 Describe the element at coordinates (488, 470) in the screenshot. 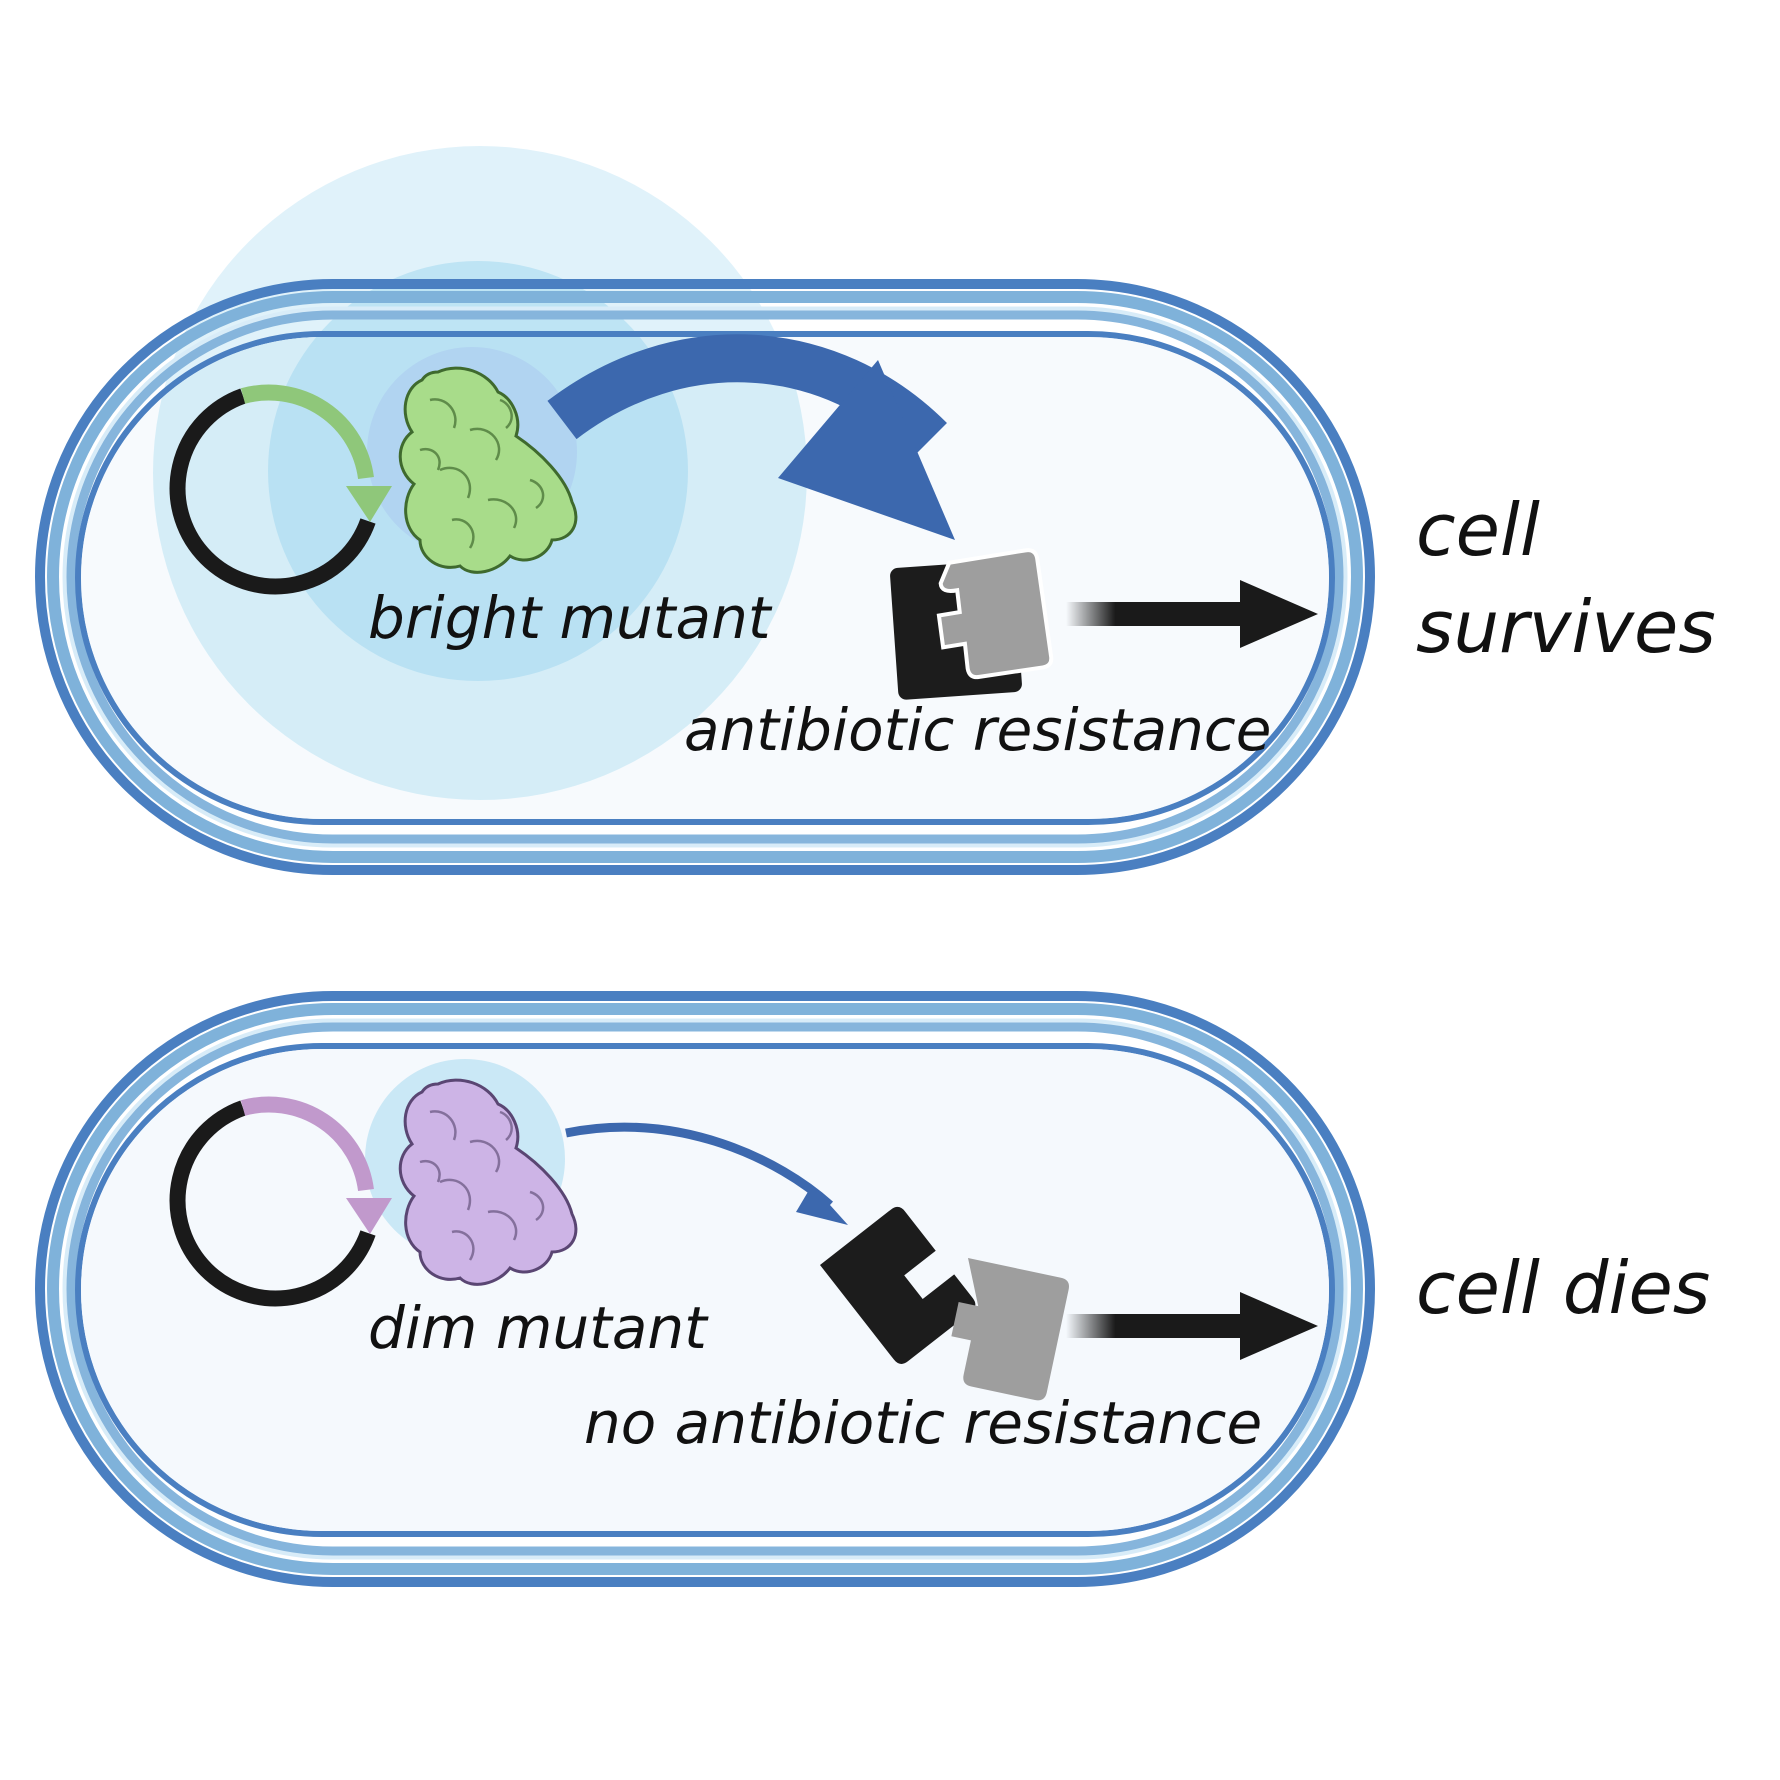

I see `protein-bright` at that location.